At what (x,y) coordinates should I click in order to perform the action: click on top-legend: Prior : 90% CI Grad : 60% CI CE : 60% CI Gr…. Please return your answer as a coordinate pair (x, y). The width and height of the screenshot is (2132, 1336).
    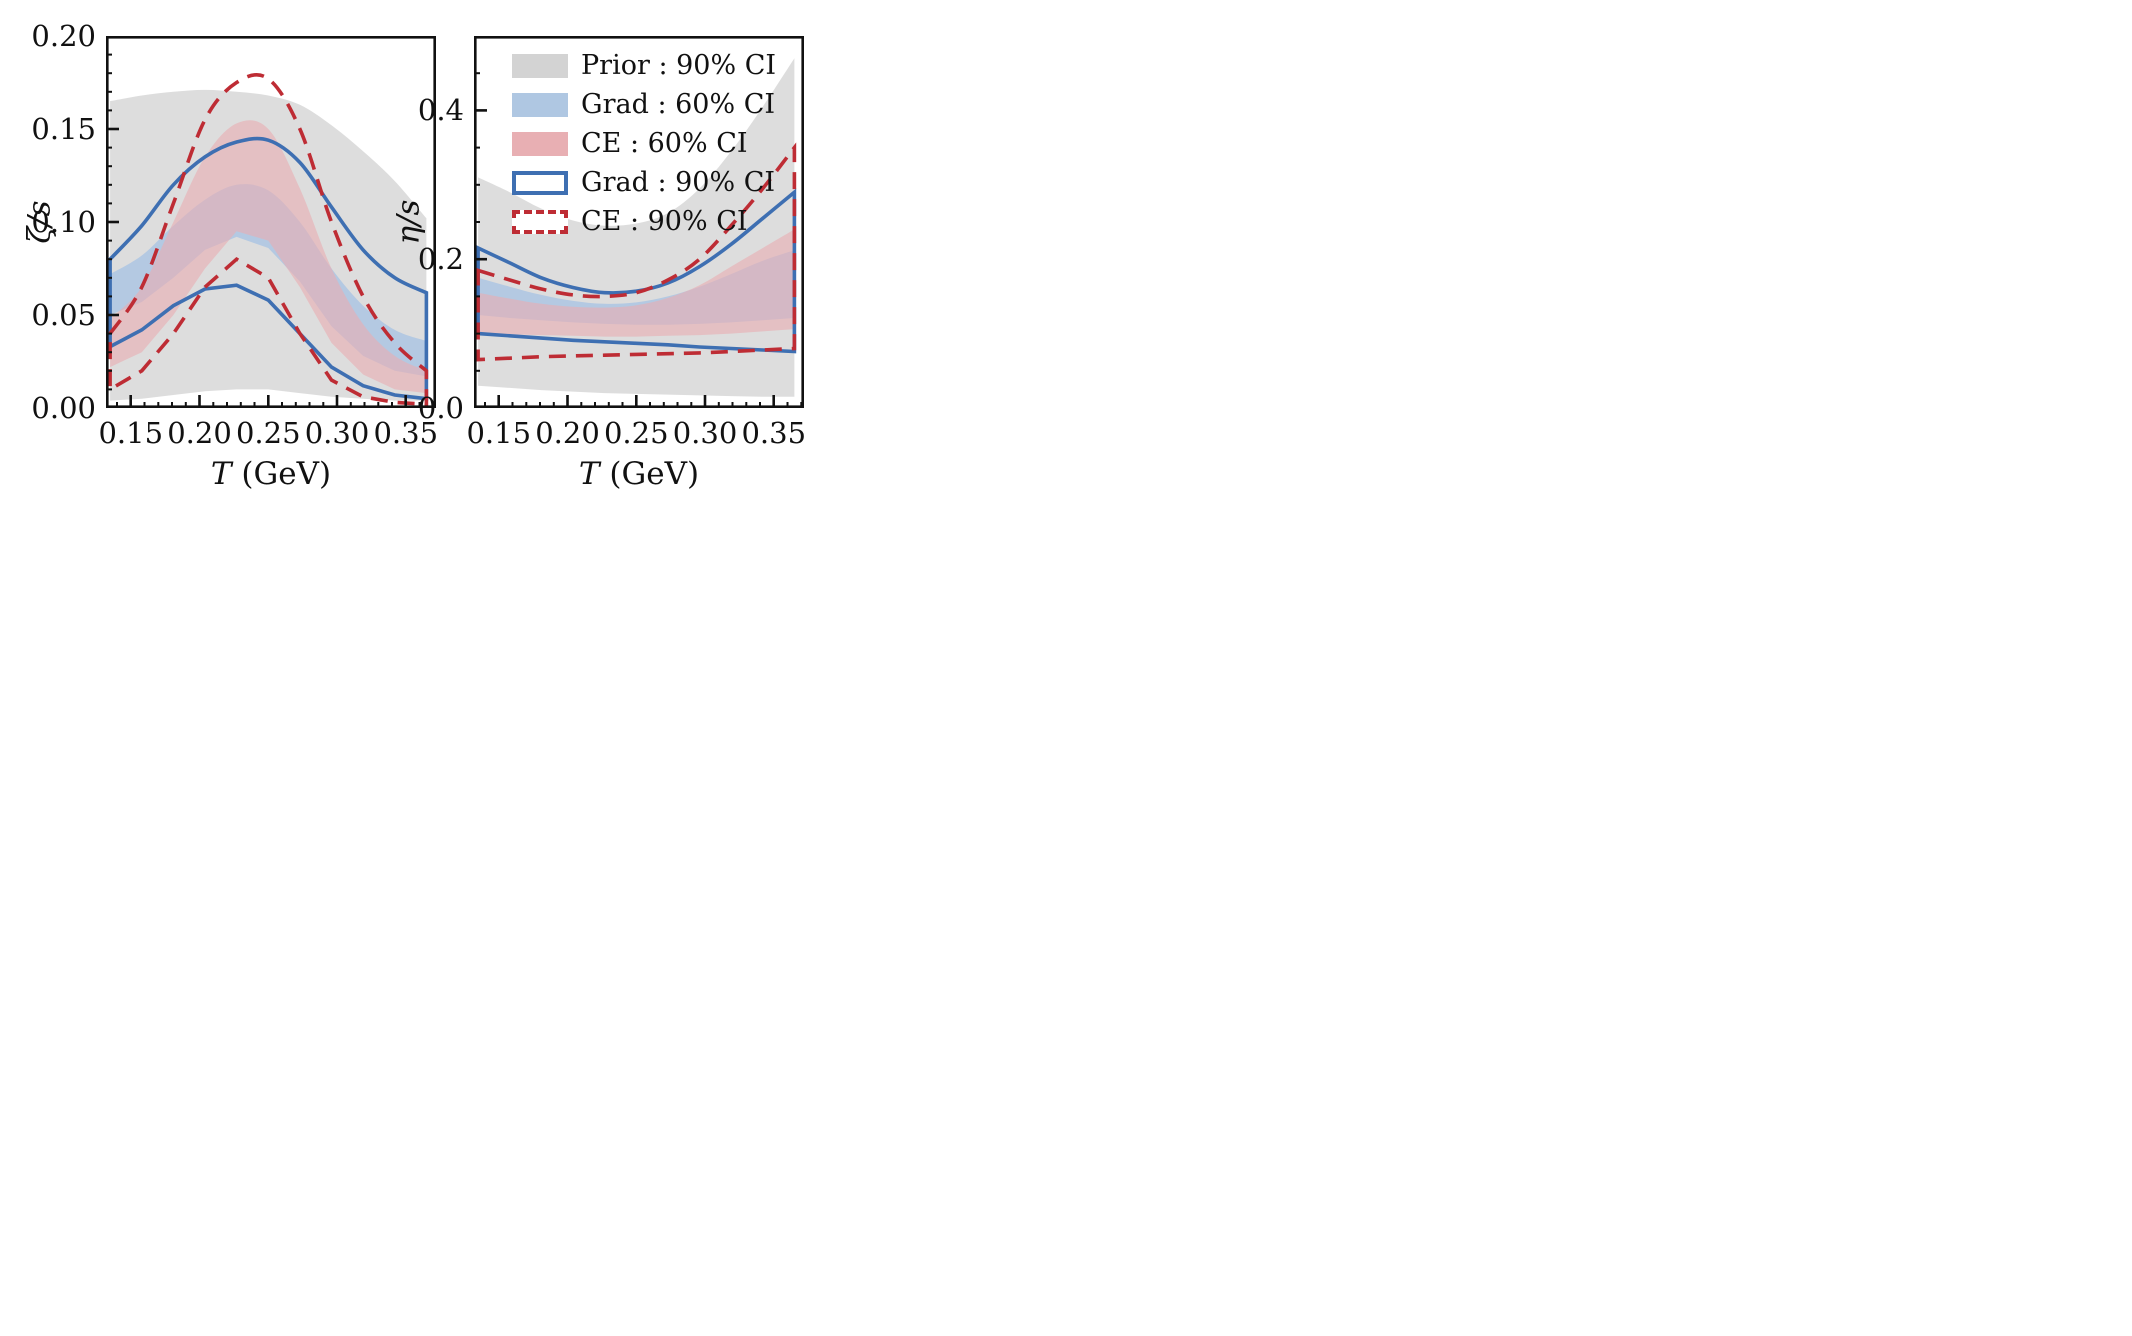
    Looking at the image, I should click on (644, 143).